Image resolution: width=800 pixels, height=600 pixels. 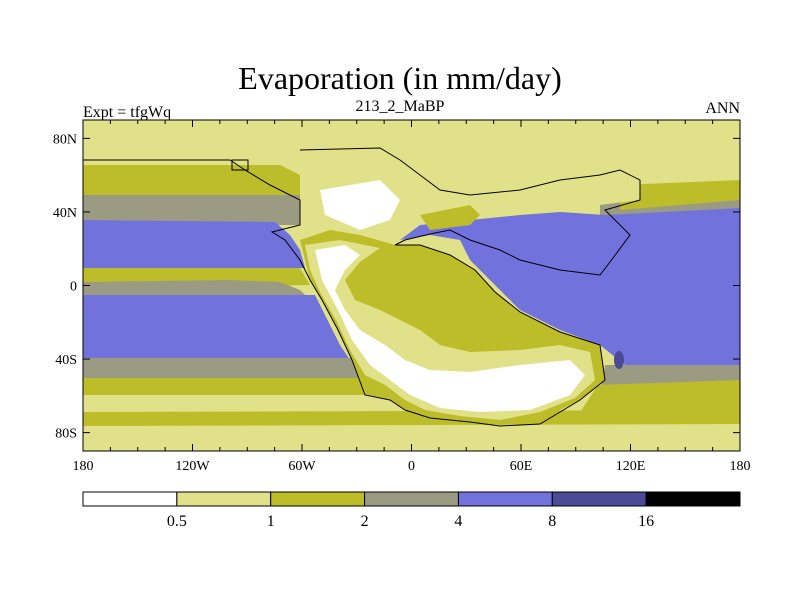 What do you see at coordinates (240, 165) in the screenshot?
I see `island-outline` at bounding box center [240, 165].